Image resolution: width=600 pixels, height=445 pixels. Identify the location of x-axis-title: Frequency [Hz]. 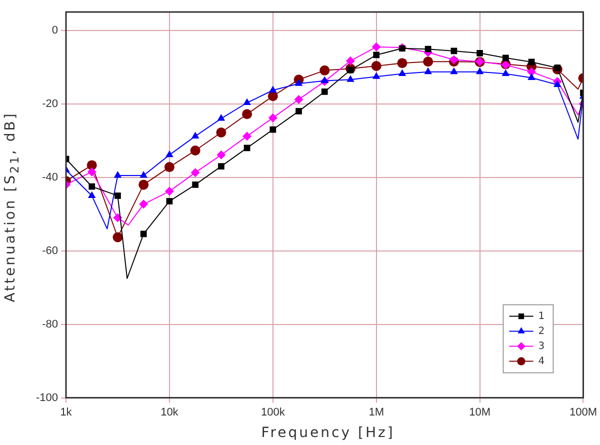
(328, 433).